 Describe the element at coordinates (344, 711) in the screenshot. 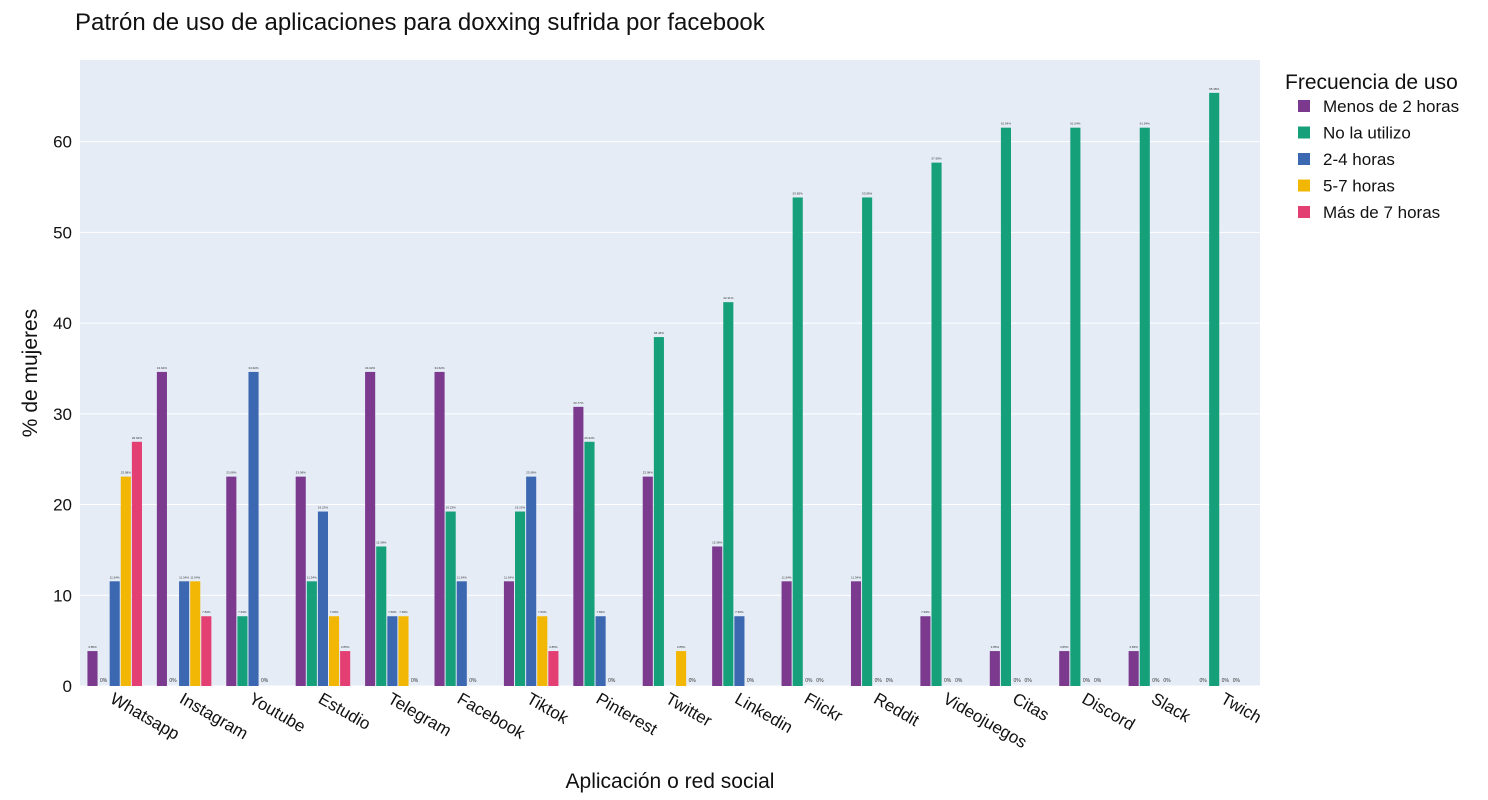

I see `x-tick-label: Estudio` at that location.